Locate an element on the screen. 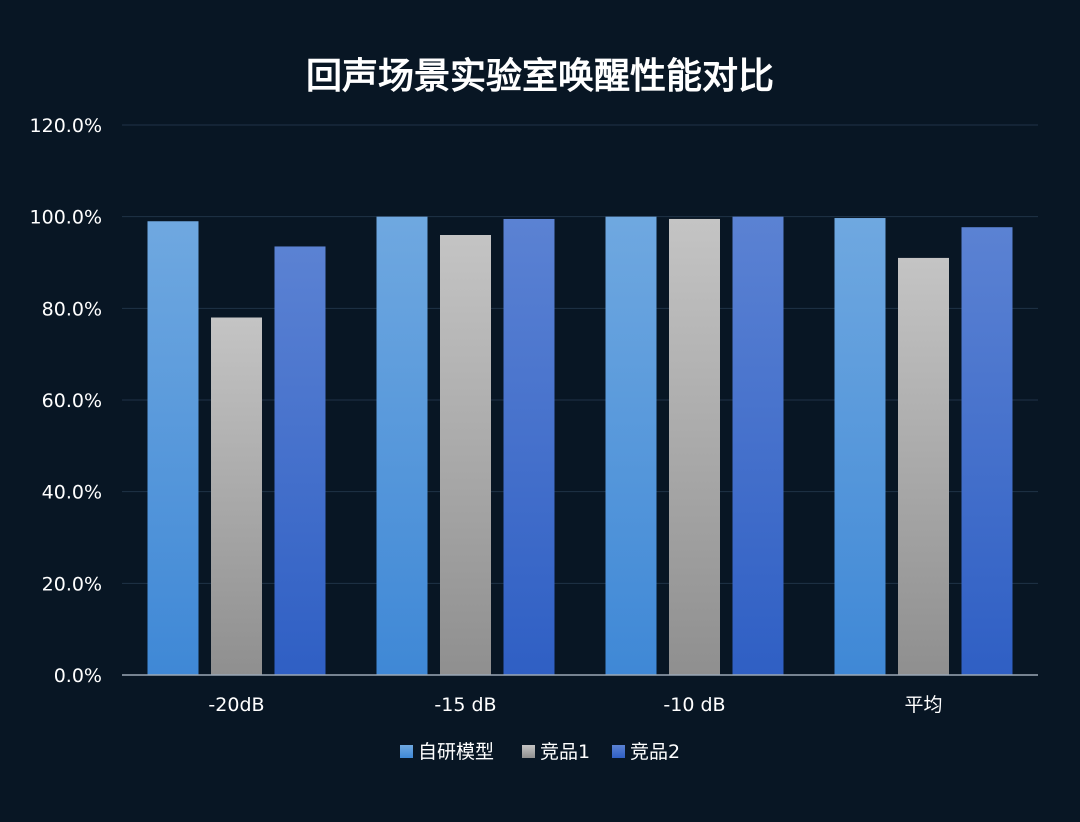  legend: 自研模型 竞品1 竞品2 is located at coordinates (540, 752).